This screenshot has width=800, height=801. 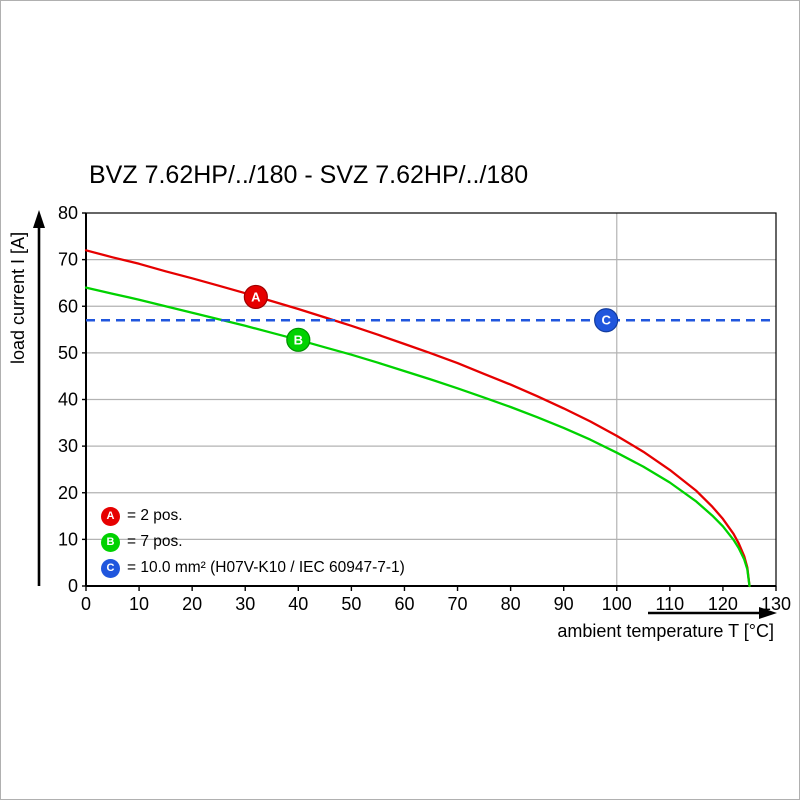 I want to click on y-tick-label: 10, so click(x=68, y=539).